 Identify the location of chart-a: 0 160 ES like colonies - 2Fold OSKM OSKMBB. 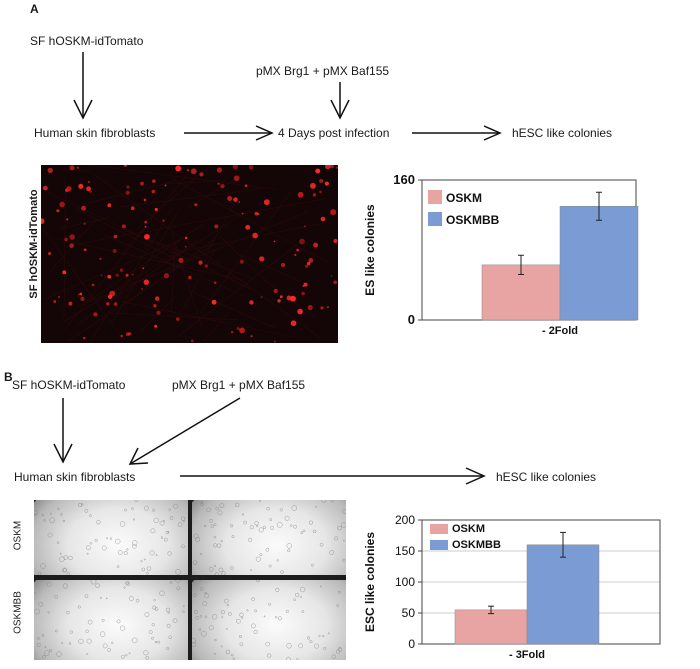
(501, 254).